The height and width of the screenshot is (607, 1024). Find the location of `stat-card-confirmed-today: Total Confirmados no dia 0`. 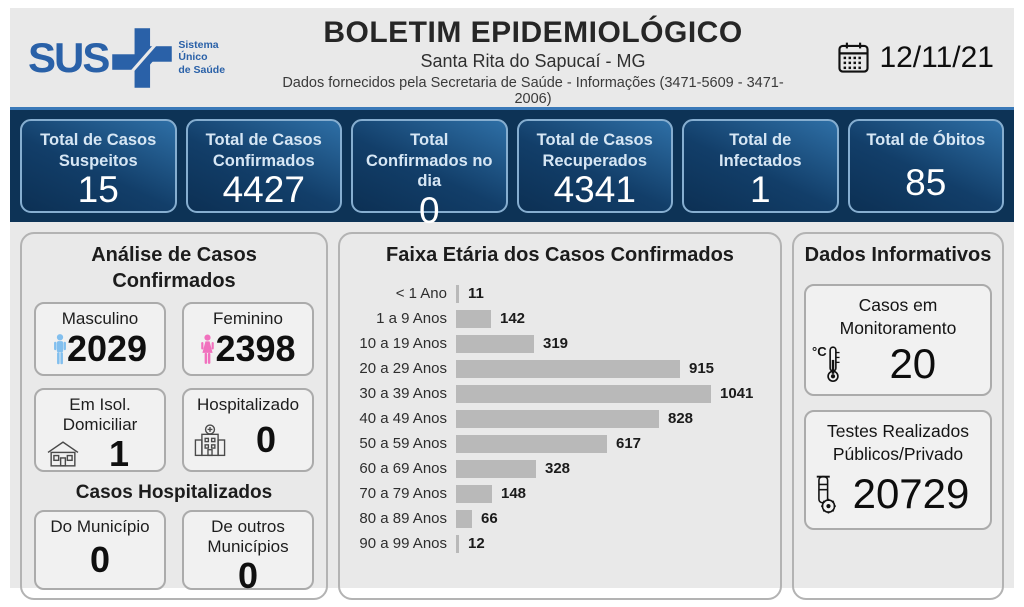

stat-card-confirmed-today: Total Confirmados no dia 0 is located at coordinates (429, 174).